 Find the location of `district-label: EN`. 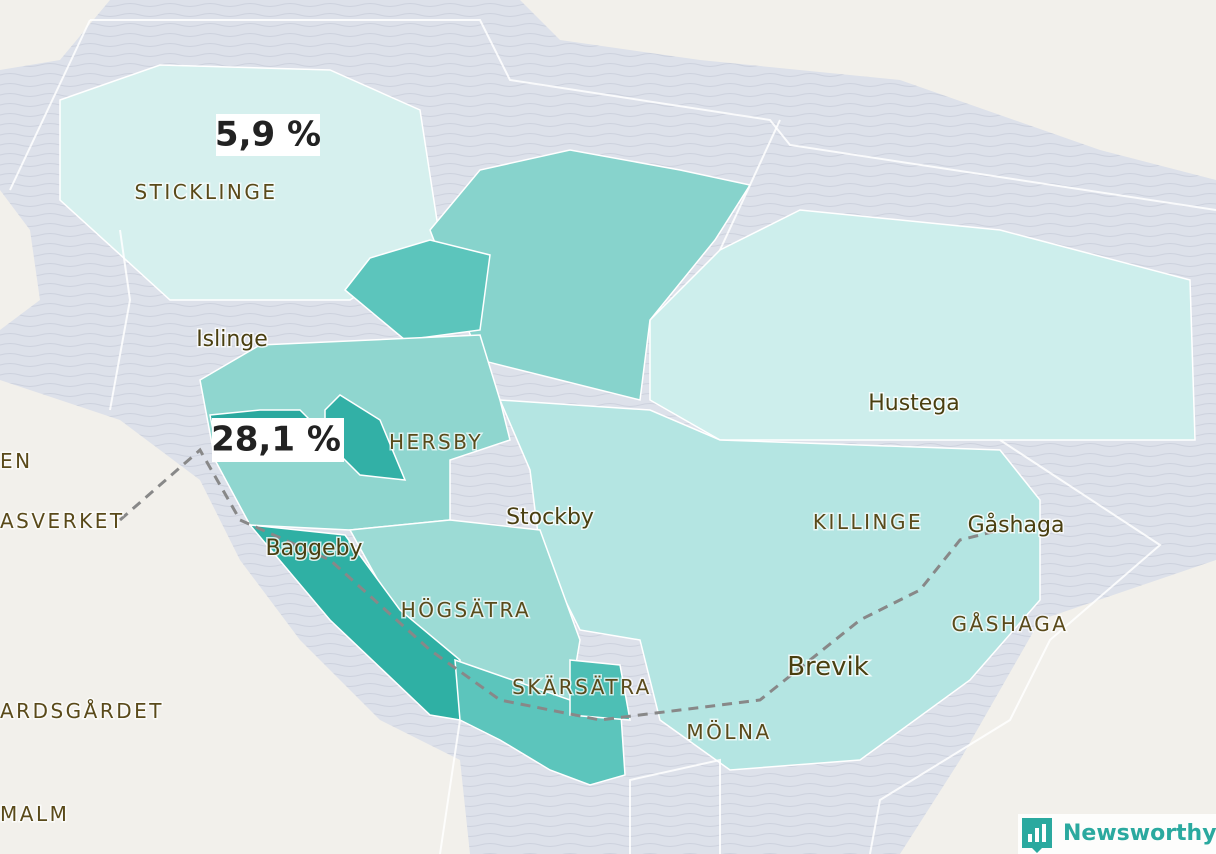

district-label: EN is located at coordinates (16, 461).